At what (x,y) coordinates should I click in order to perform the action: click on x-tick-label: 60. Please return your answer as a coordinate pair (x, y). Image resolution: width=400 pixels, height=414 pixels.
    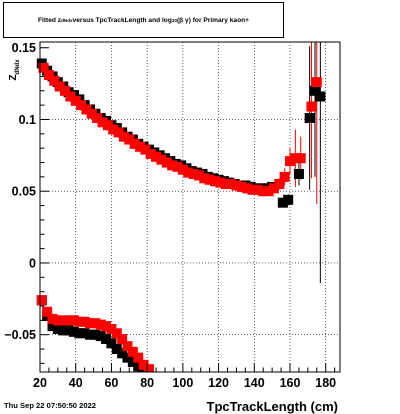
    Looking at the image, I should click on (111, 383).